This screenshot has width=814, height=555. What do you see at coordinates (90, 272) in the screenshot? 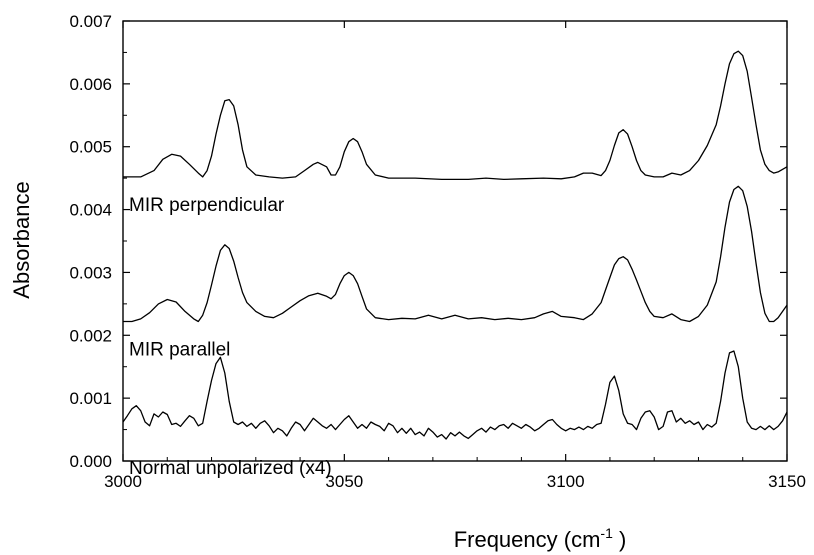
I see `y-tick-label: 0.003` at bounding box center [90, 272].